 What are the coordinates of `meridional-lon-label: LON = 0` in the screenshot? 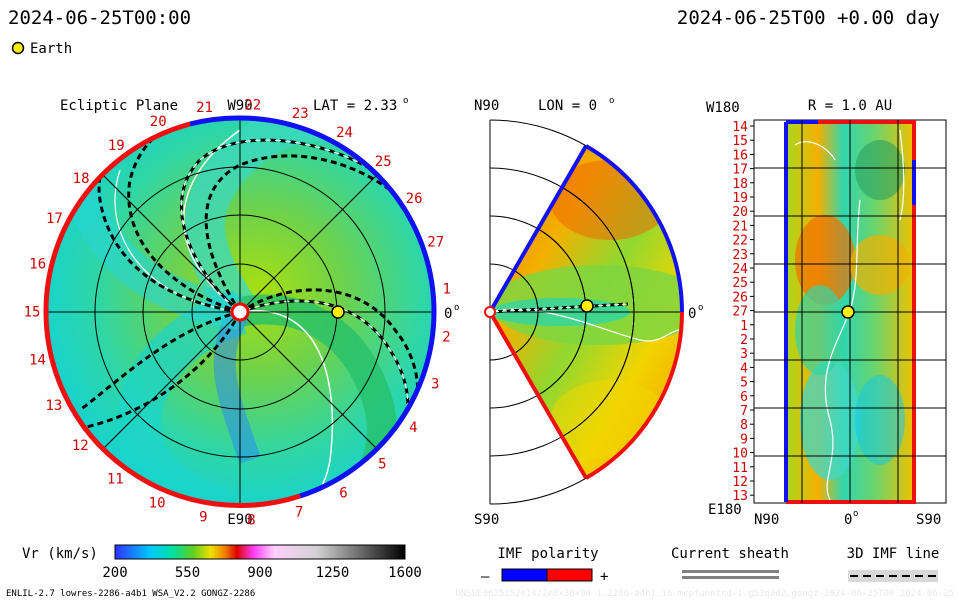 It's located at (567, 106).